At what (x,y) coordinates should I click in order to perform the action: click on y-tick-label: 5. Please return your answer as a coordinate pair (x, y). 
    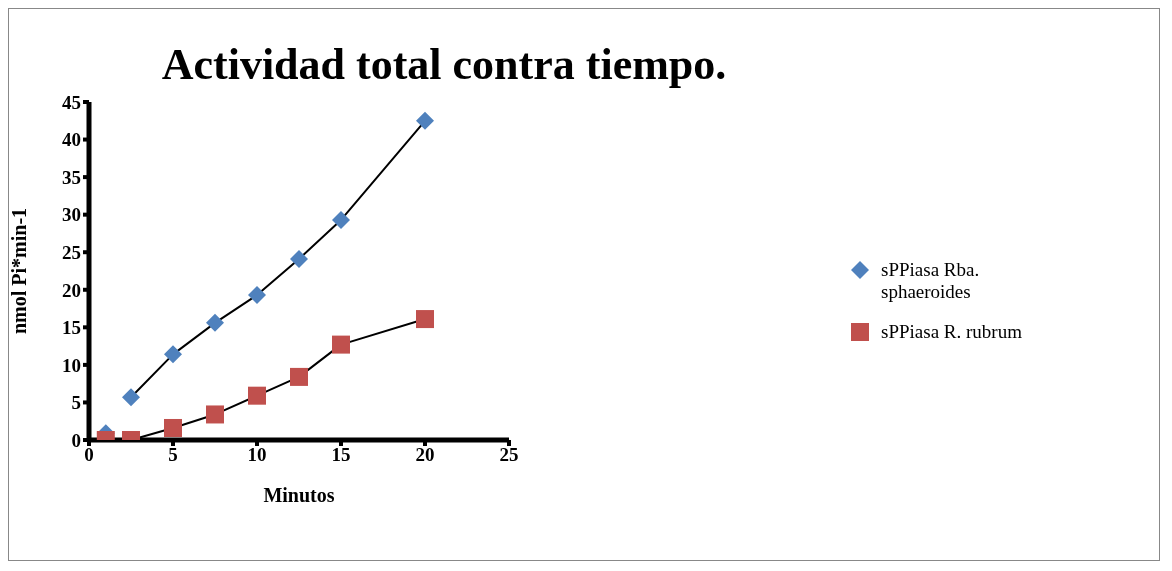
    Looking at the image, I should click on (76, 403).